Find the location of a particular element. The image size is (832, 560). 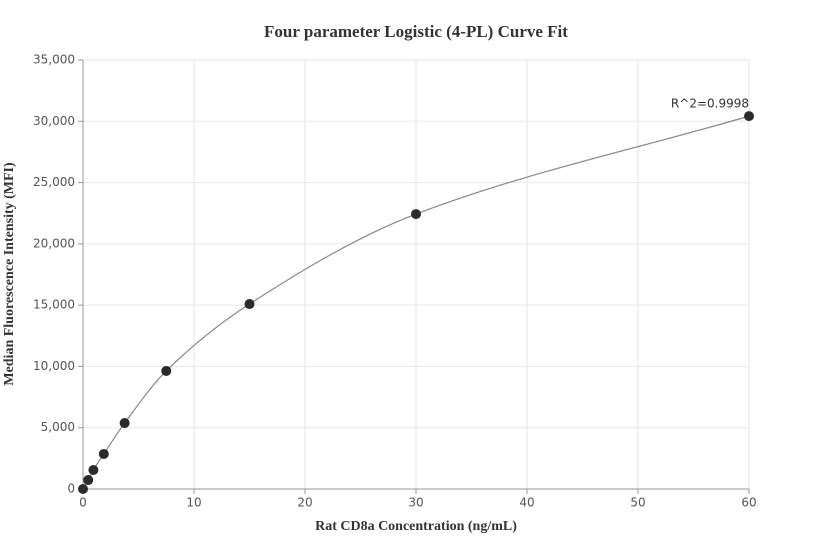

y-tick-label: 0 is located at coordinates (71, 489).